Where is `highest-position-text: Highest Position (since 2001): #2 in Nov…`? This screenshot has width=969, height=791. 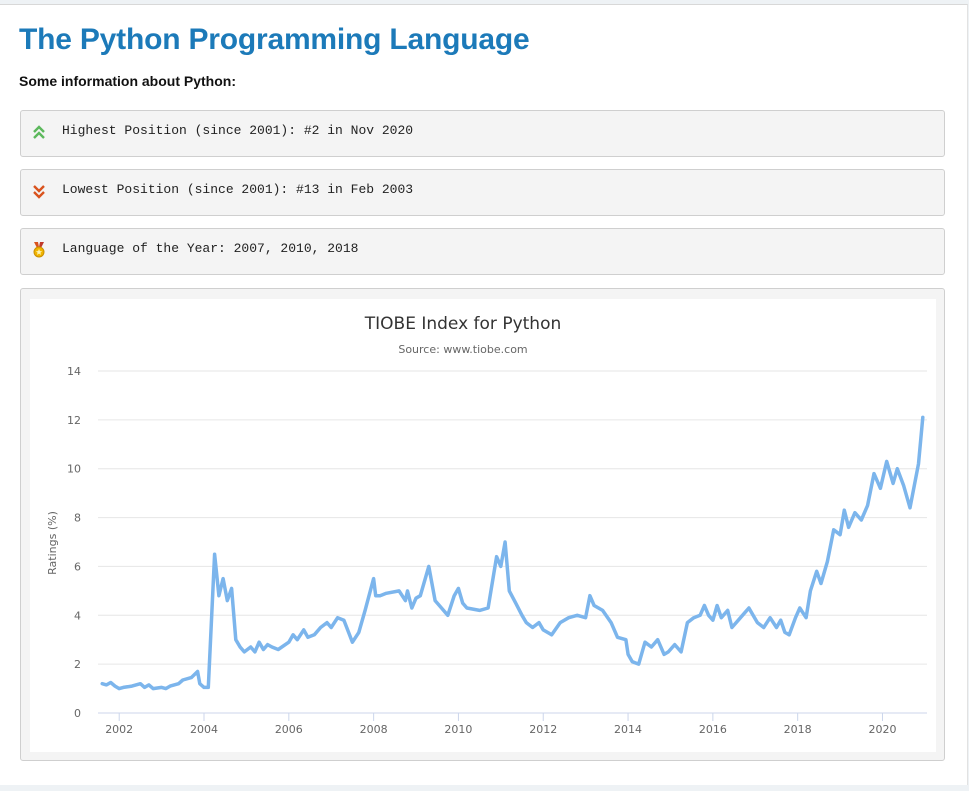 highest-position-text: Highest Position (since 2001): #2 in Nov… is located at coordinates (238, 130).